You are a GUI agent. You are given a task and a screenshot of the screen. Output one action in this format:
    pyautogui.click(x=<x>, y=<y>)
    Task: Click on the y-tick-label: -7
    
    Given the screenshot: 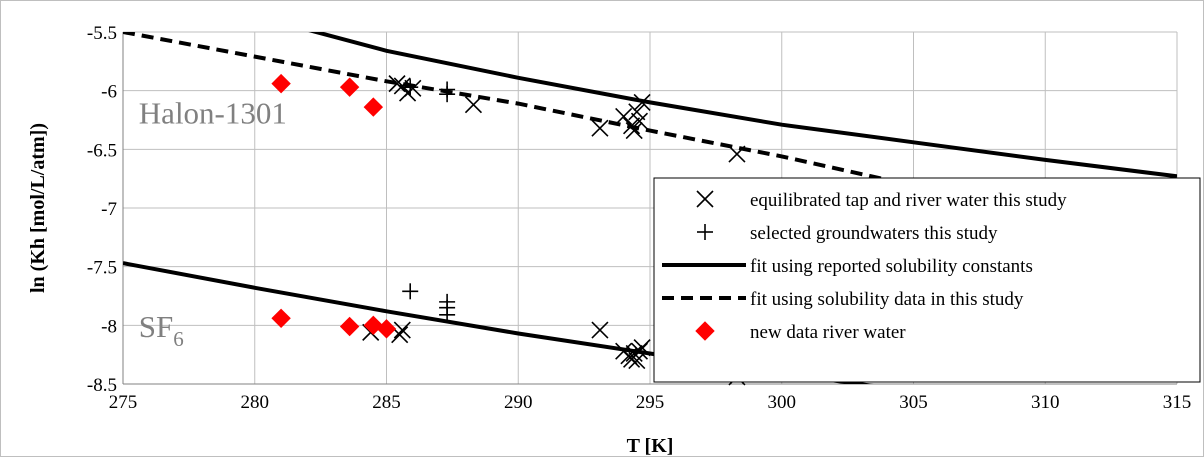 What is the action you would take?
    pyautogui.click(x=109, y=209)
    